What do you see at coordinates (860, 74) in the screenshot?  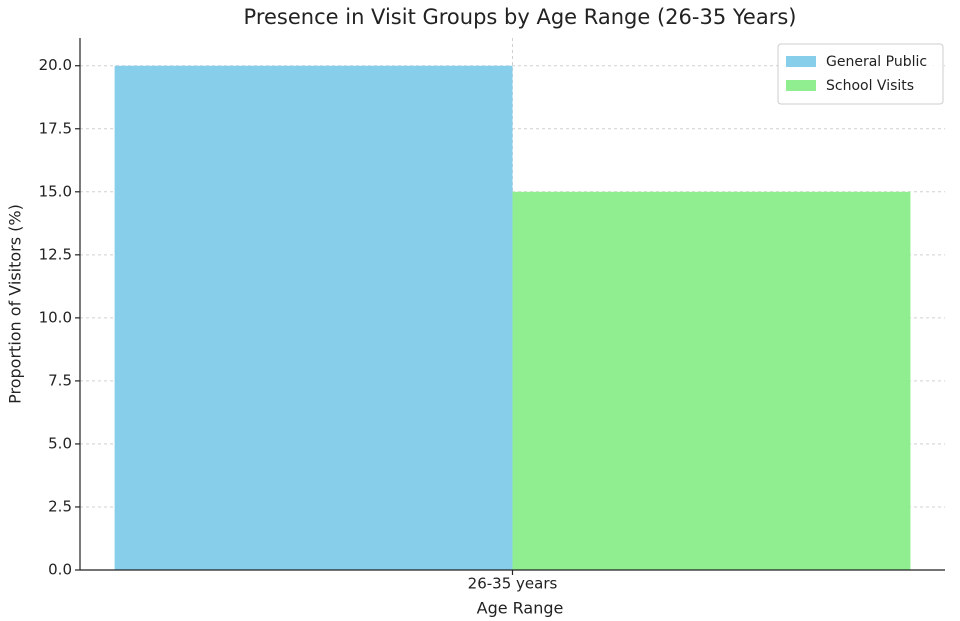 I see `legend-box` at bounding box center [860, 74].